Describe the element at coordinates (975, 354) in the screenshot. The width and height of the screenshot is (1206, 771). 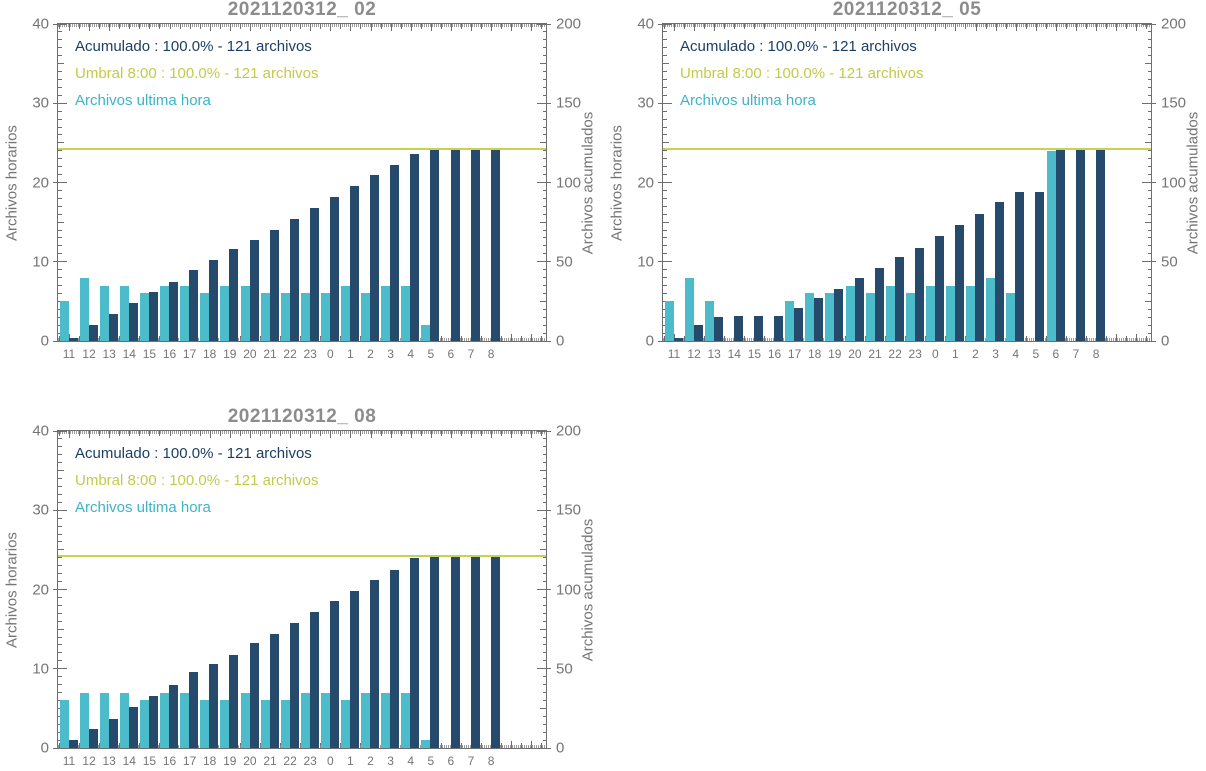
I see `x-tick-label: 2` at that location.